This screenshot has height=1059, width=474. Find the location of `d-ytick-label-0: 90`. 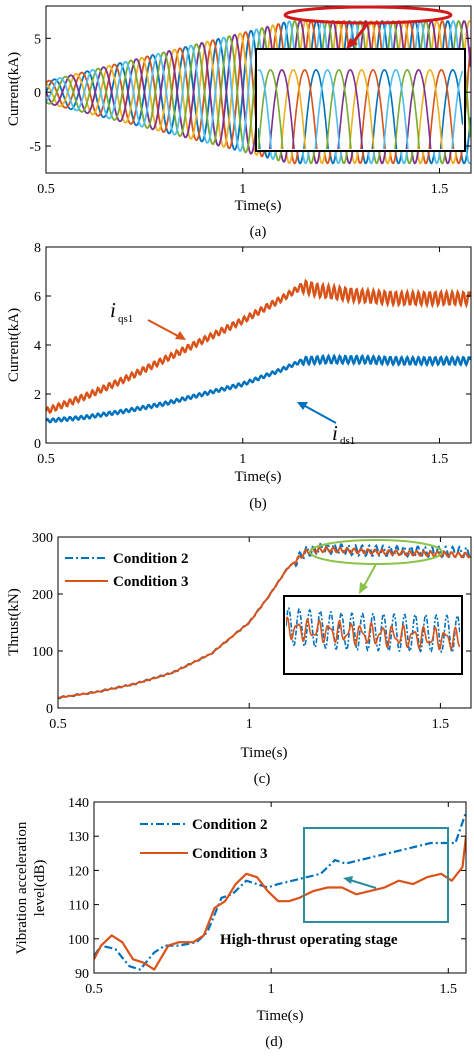

d-ytick-label-0: 90 is located at coordinates (82, 974).